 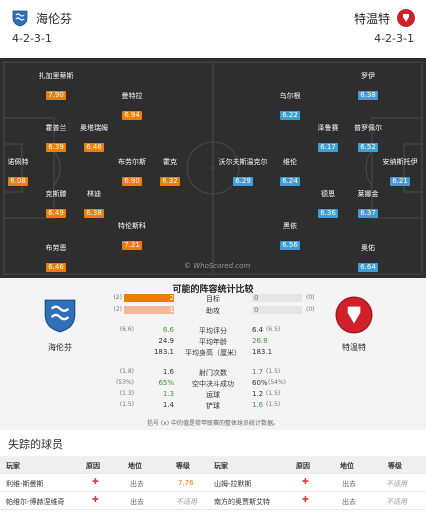 I want to click on away-player: 安纳斯托伊 6.21, so click(x=400, y=172).